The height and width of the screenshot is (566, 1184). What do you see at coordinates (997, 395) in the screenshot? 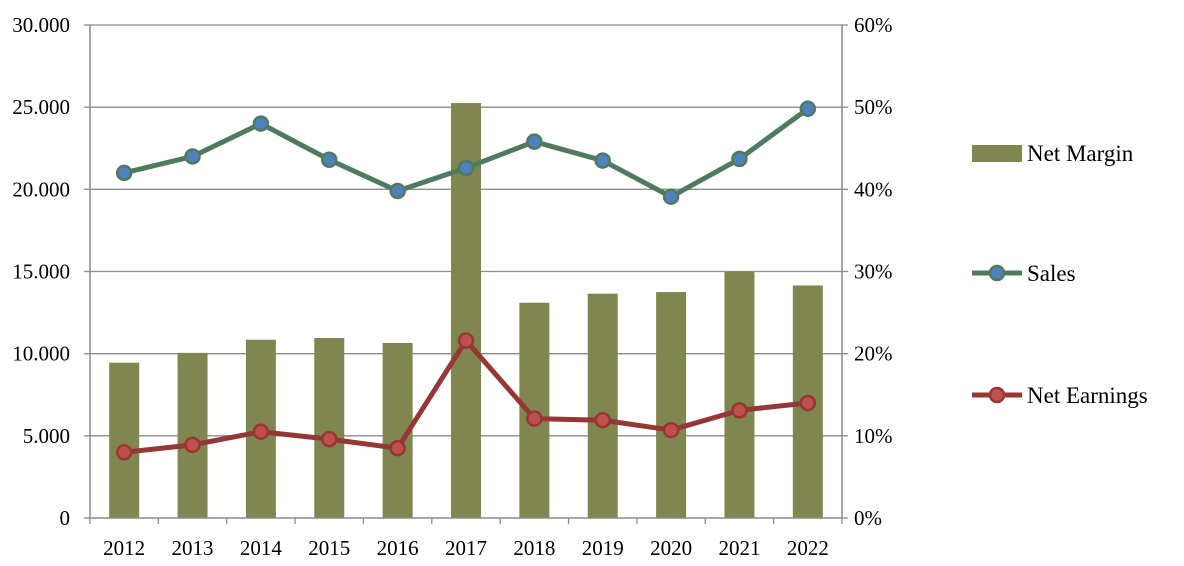
I see `legend-marker-net-earnings` at bounding box center [997, 395].